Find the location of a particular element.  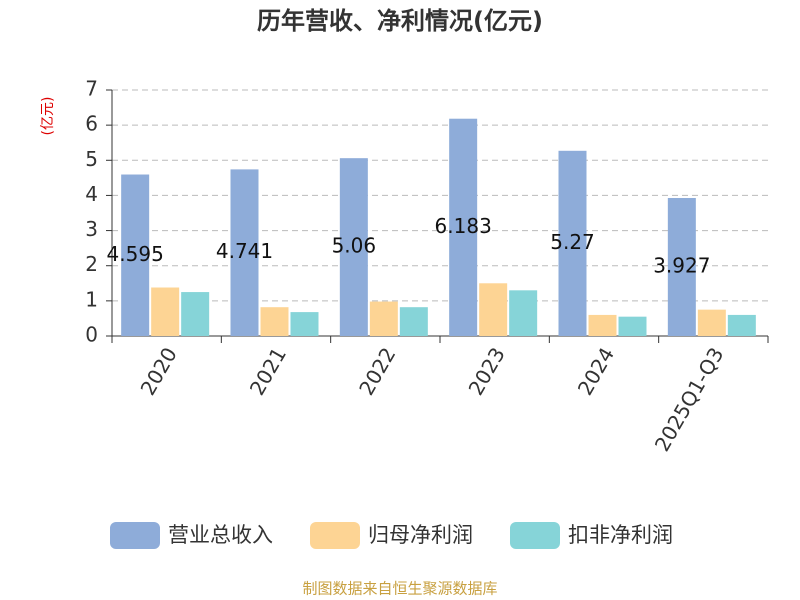

data-label: 3.927 is located at coordinates (681, 265).